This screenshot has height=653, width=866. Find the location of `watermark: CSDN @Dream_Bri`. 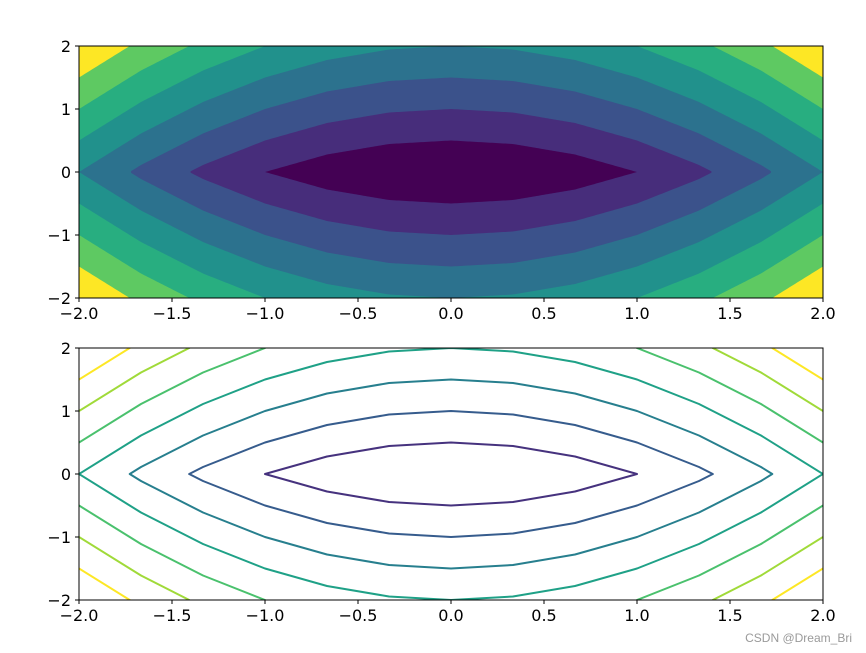

watermark: CSDN @Dream_Bri is located at coordinates (798, 638).